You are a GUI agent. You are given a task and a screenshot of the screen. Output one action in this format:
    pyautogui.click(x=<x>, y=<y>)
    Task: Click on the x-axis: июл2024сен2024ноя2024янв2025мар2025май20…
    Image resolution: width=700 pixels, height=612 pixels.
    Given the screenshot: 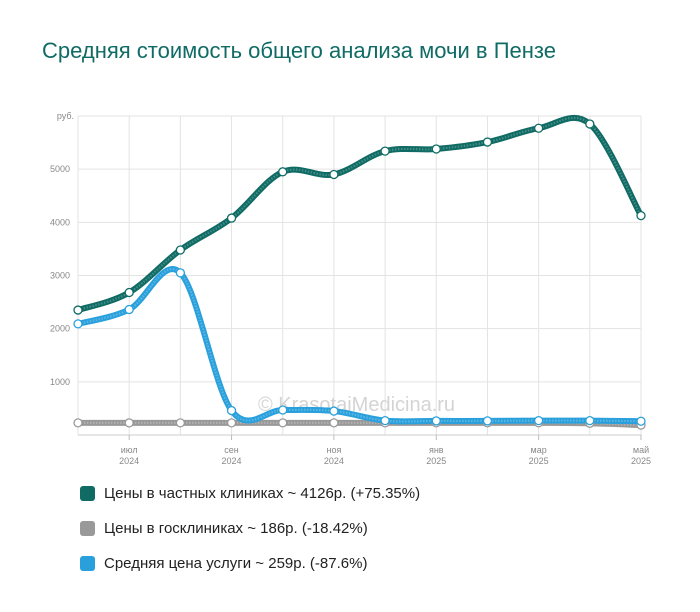 What is the action you would take?
    pyautogui.click(x=385, y=450)
    